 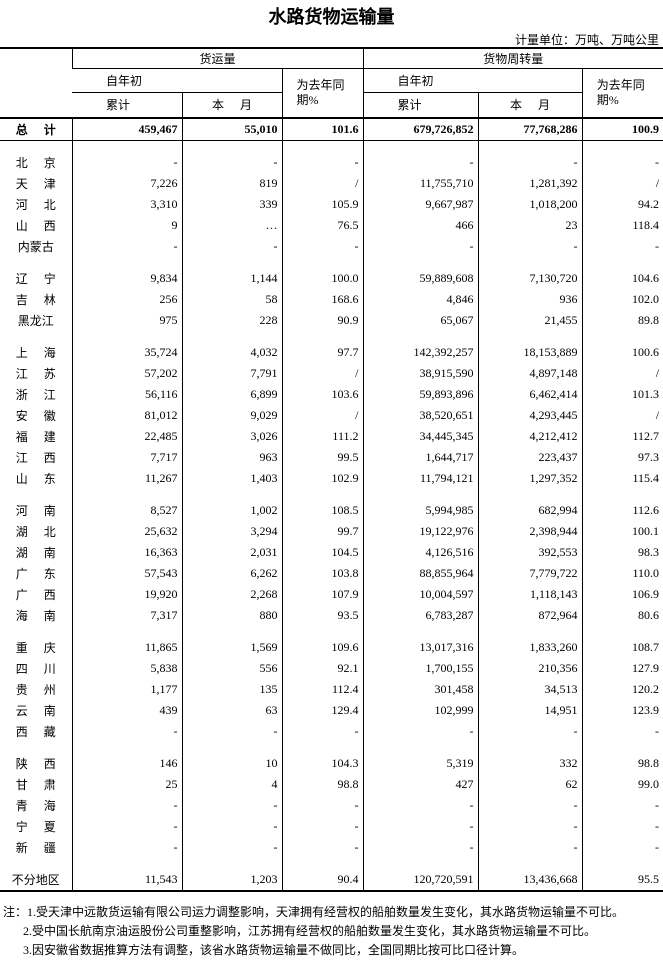 What do you see at coordinates (420, 763) in the screenshot?
I see `value-cell: 5,319` at bounding box center [420, 763].